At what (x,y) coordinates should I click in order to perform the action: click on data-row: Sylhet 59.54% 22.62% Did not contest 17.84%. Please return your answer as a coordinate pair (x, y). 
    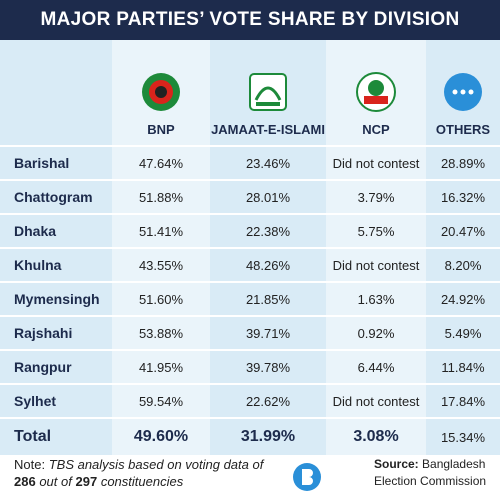
    Looking at the image, I should click on (250, 401).